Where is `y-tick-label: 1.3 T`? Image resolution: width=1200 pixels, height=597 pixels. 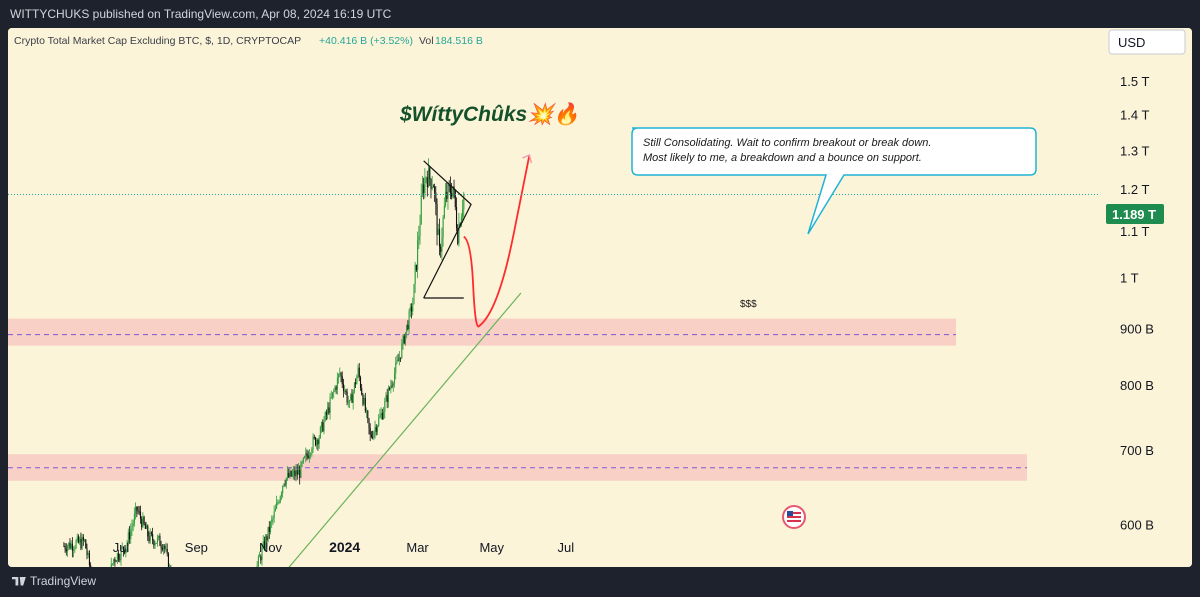 y-tick-label: 1.3 T is located at coordinates (1134, 150).